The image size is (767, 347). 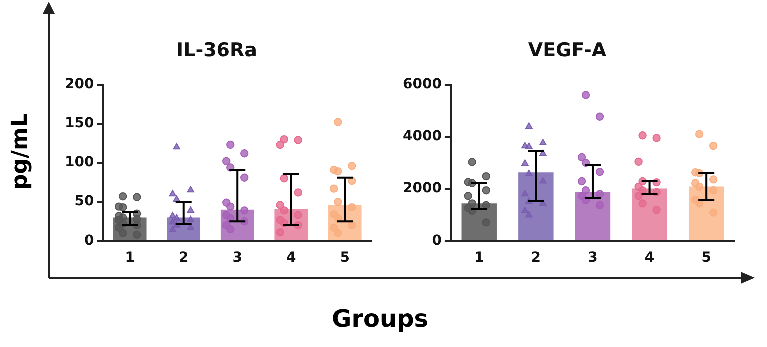 What do you see at coordinates (79, 162) in the screenshot?
I see `y-tick-label: 100` at bounding box center [79, 162].